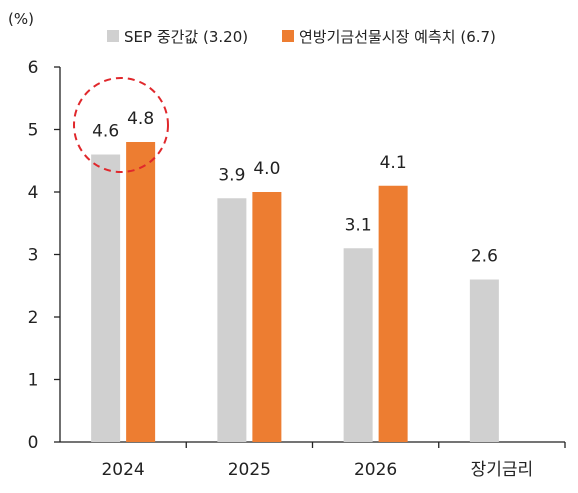 The image size is (578, 493). Describe the element at coordinates (33, 131) in the screenshot. I see `y-tick-label: 5` at that location.